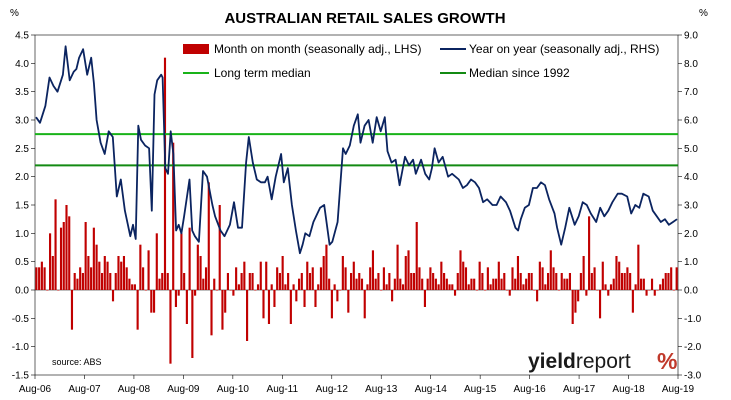 The width and height of the screenshot is (731, 400). I want to click on x-tick-label: Aug-15, so click(480, 389).